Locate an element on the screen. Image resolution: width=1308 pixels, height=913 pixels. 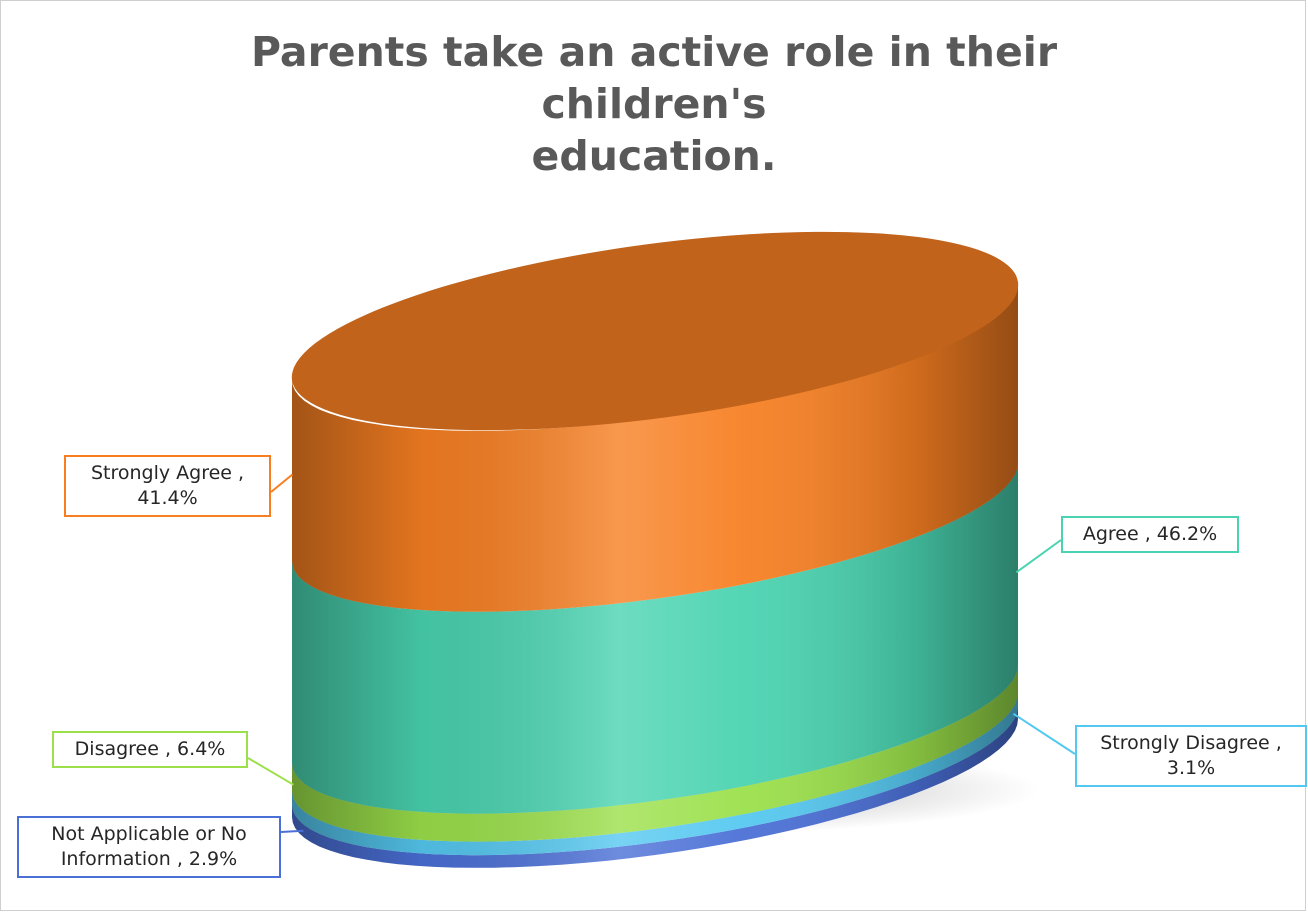
chart-title-line-2: education. is located at coordinates (654, 156).